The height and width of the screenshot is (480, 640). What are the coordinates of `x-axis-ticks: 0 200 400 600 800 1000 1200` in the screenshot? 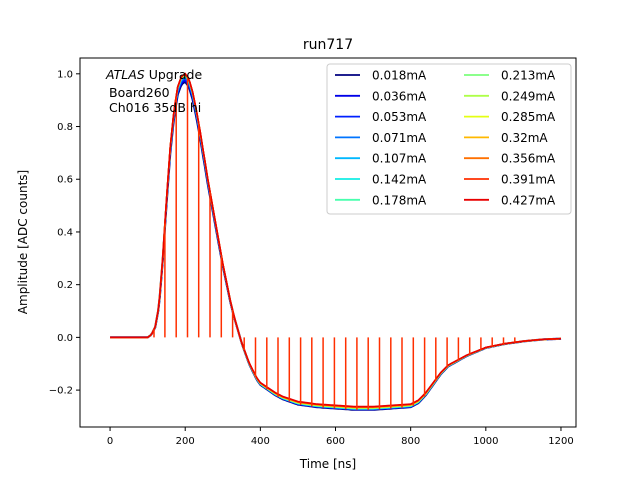 It's located at (340, 437).